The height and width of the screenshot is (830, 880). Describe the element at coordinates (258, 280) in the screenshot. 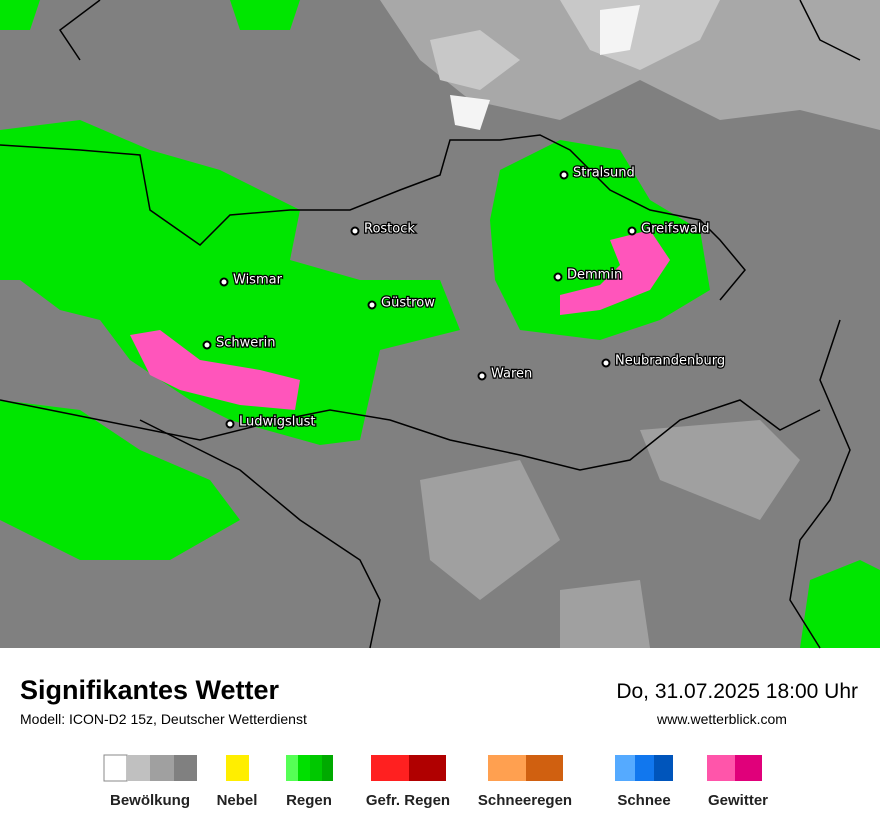

I see `city-label: Wismar` at that location.